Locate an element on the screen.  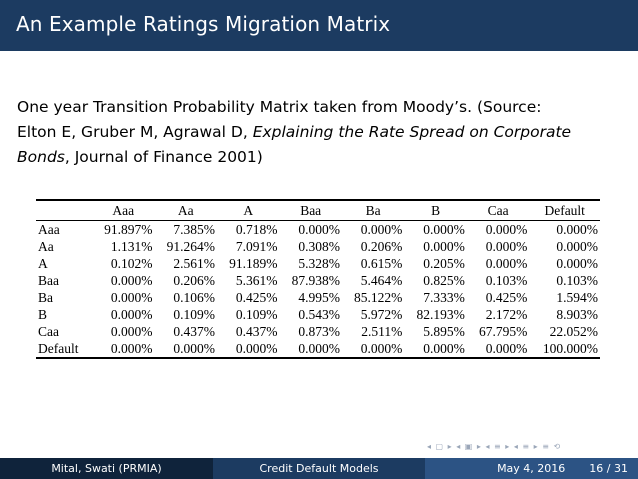
row-header: B is located at coordinates (43, 314).